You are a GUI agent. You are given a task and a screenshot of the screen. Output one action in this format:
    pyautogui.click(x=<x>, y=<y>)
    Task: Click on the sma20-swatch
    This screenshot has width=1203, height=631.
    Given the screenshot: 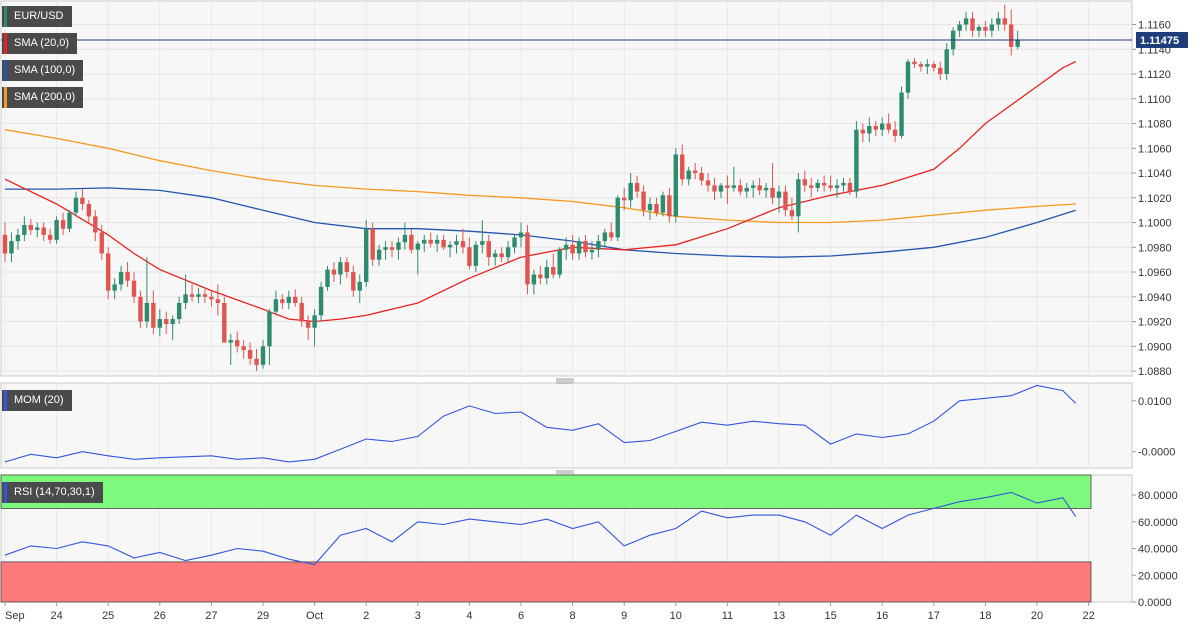 What is the action you would take?
    pyautogui.click(x=5, y=43)
    